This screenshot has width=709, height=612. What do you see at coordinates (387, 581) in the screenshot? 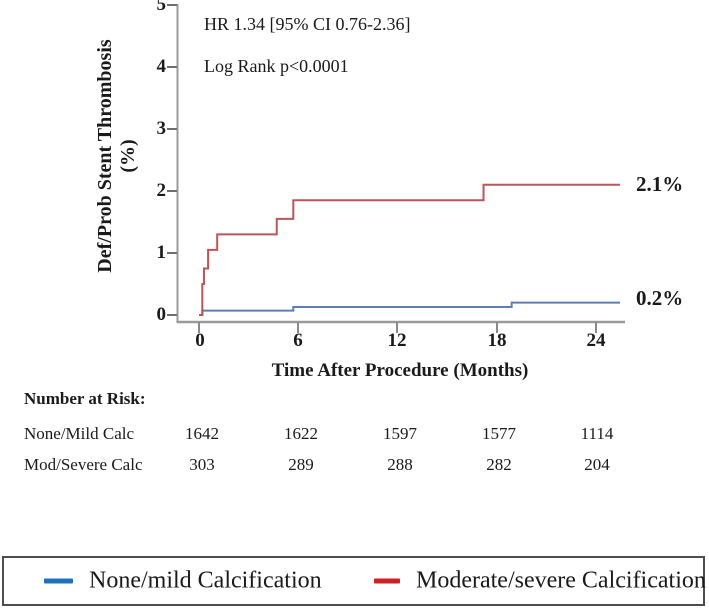
I see `red-line-marker-icon` at bounding box center [387, 581].